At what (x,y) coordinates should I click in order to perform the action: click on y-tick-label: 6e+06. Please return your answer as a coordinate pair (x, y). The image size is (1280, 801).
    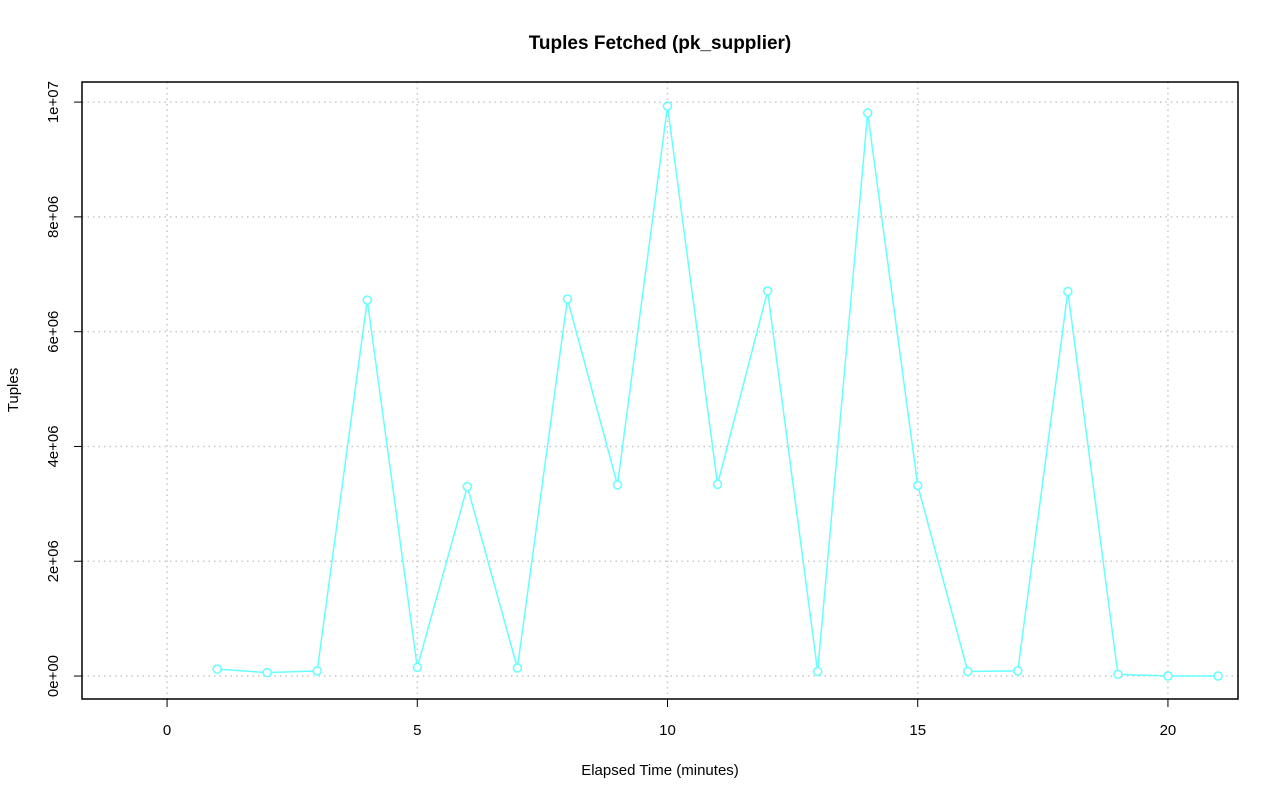
    Looking at the image, I should click on (53, 332).